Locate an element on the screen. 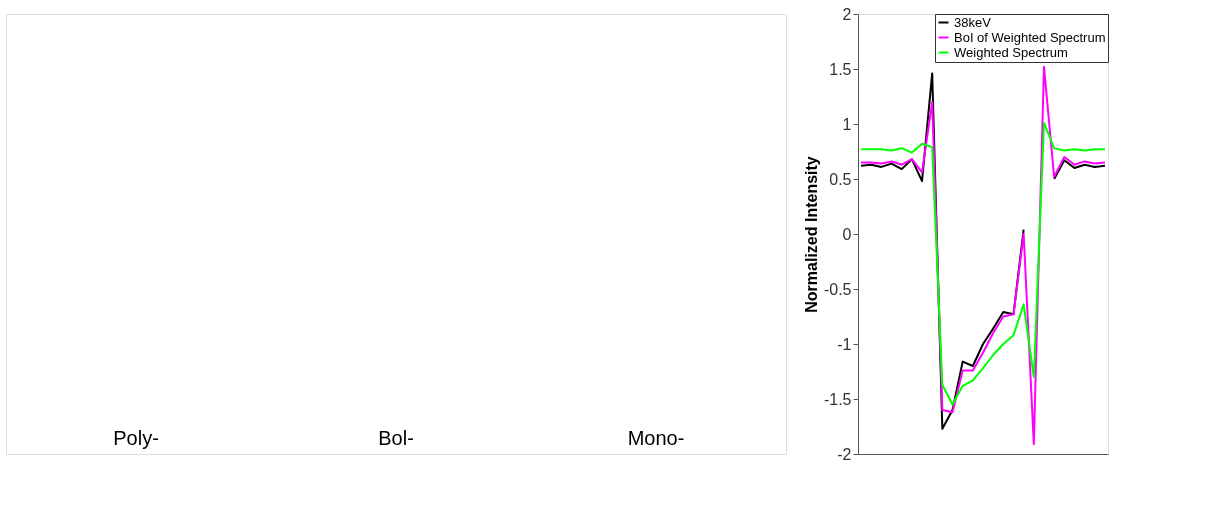 The width and height of the screenshot is (1217, 529). y-tick-label: 0.5 is located at coordinates (840, 179).